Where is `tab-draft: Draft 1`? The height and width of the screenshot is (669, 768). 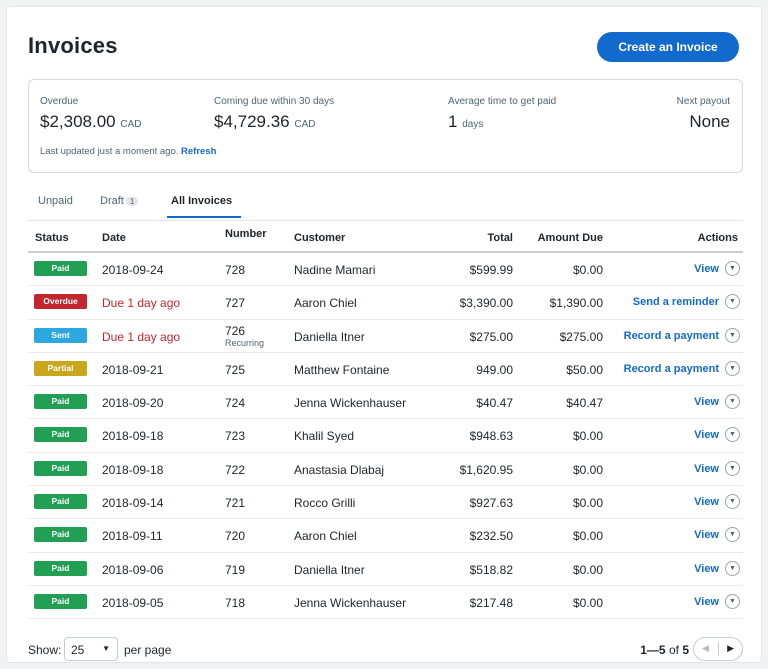 tab-draft: Draft 1 is located at coordinates (119, 201).